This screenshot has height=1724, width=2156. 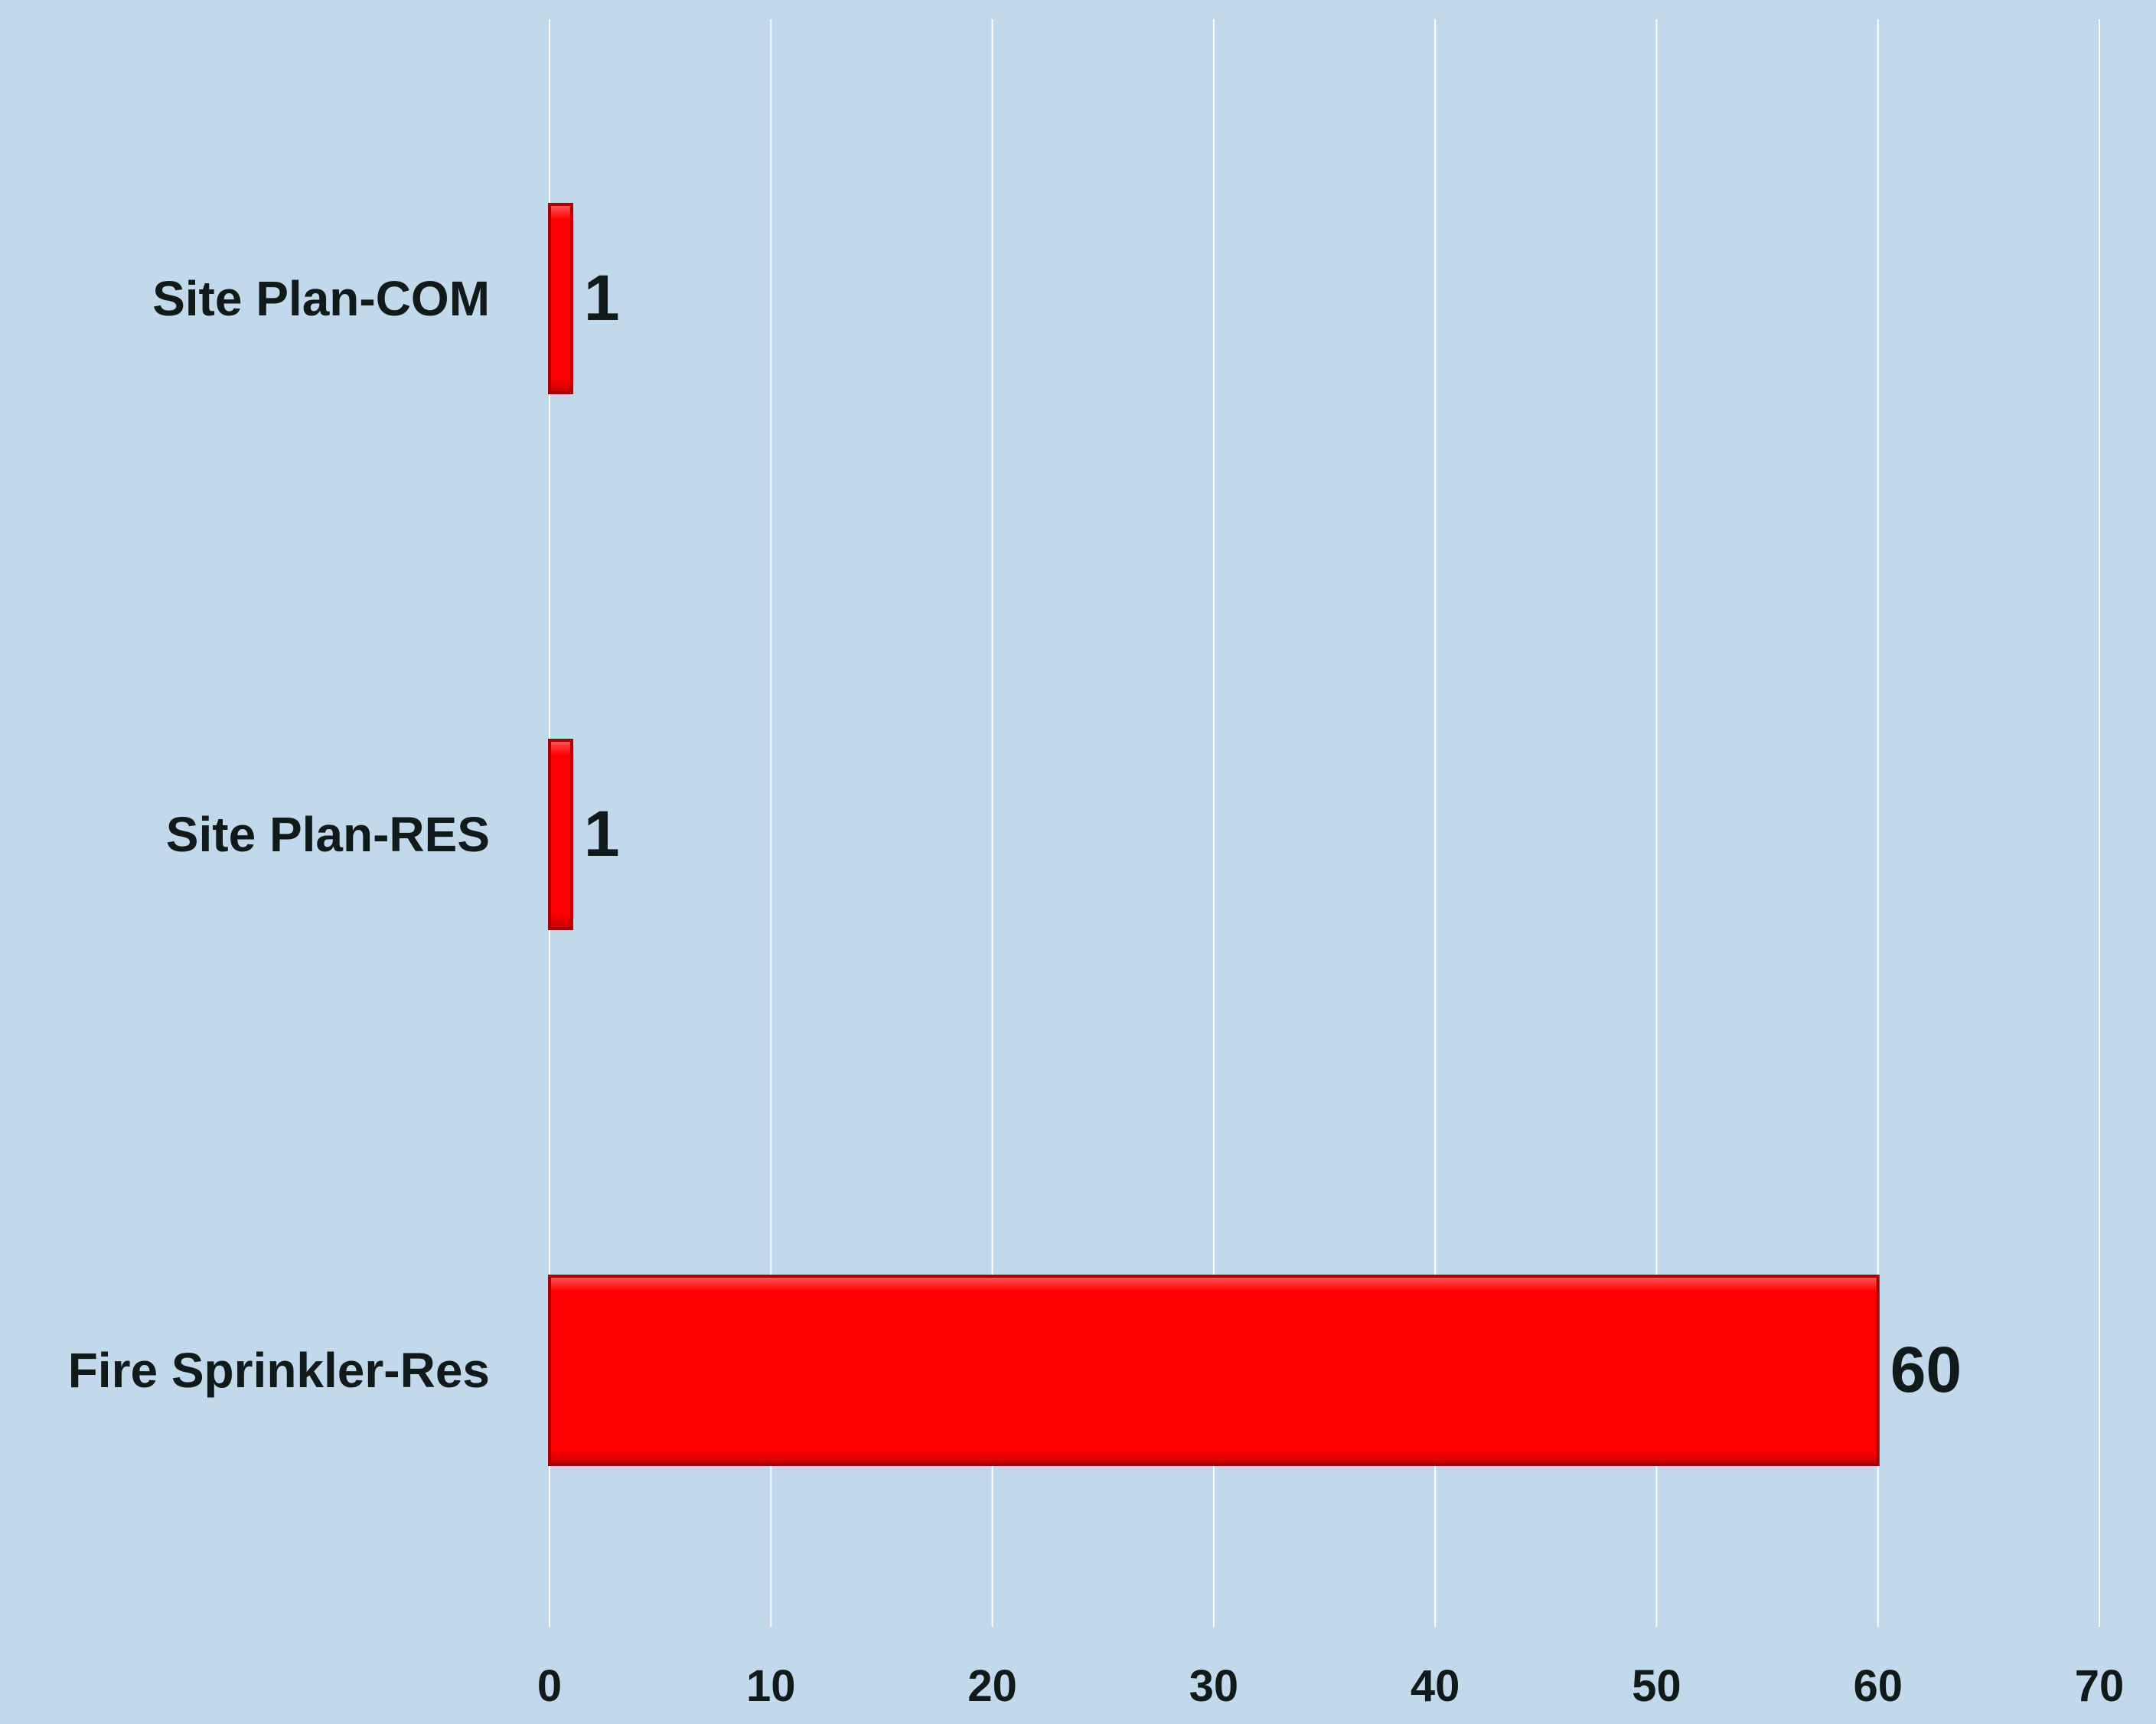 I want to click on x-tick-label: 30, so click(x=1214, y=1686).